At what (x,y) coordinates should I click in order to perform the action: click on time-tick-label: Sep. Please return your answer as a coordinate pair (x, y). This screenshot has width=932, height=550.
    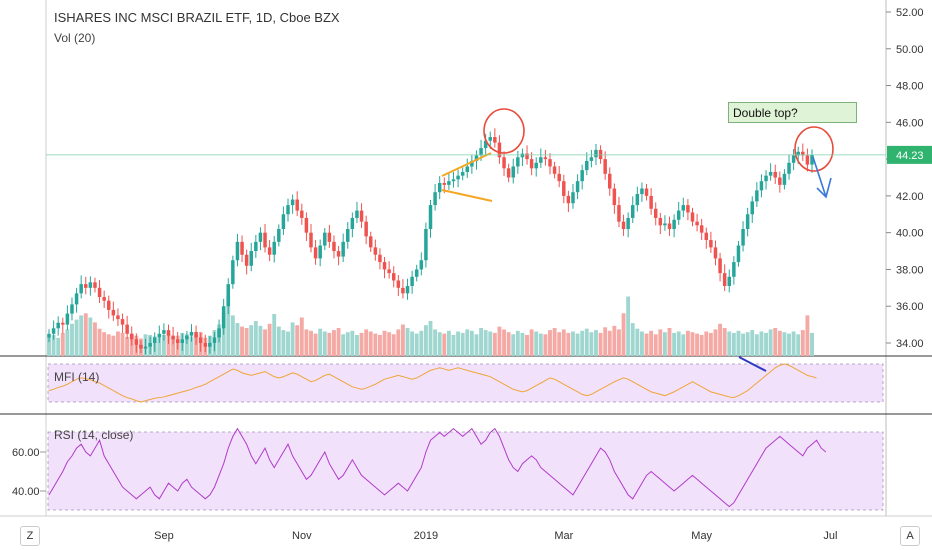
    Looking at the image, I should click on (164, 536).